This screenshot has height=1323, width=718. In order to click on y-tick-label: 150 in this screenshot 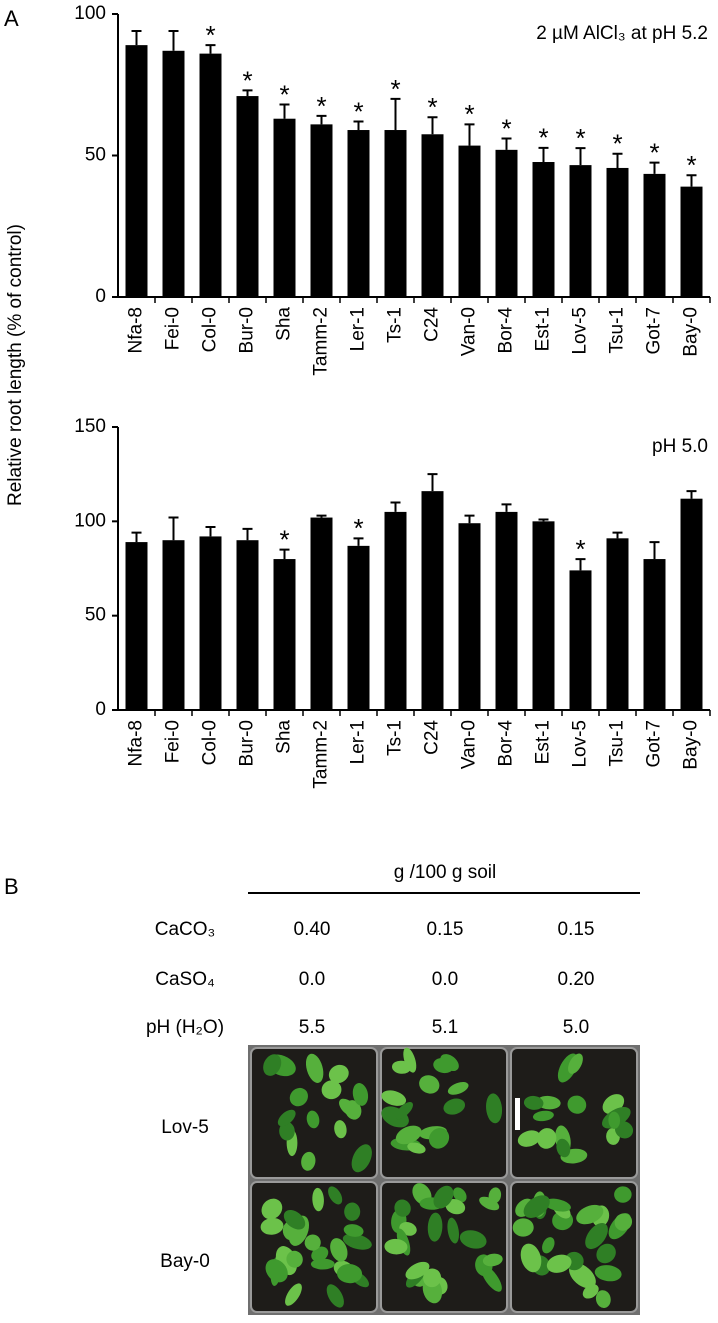, I will do `click(90, 426)`.